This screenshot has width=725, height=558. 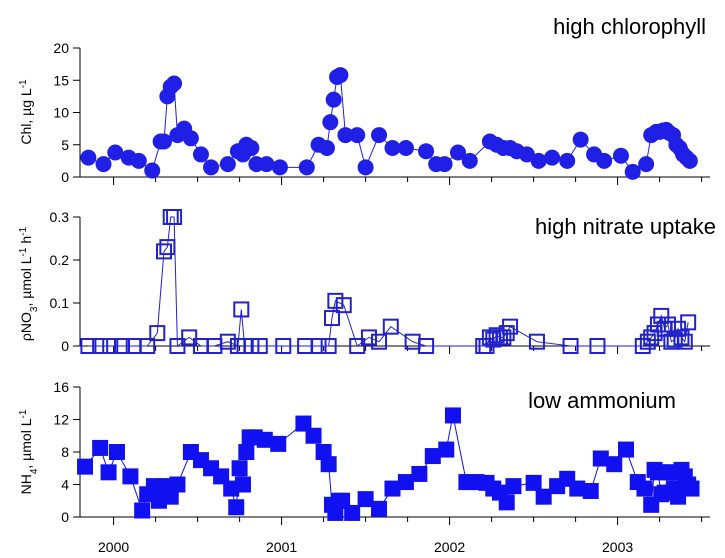 What do you see at coordinates (61, 48) in the screenshot?
I see `chl-y-tick-label: 20` at bounding box center [61, 48].